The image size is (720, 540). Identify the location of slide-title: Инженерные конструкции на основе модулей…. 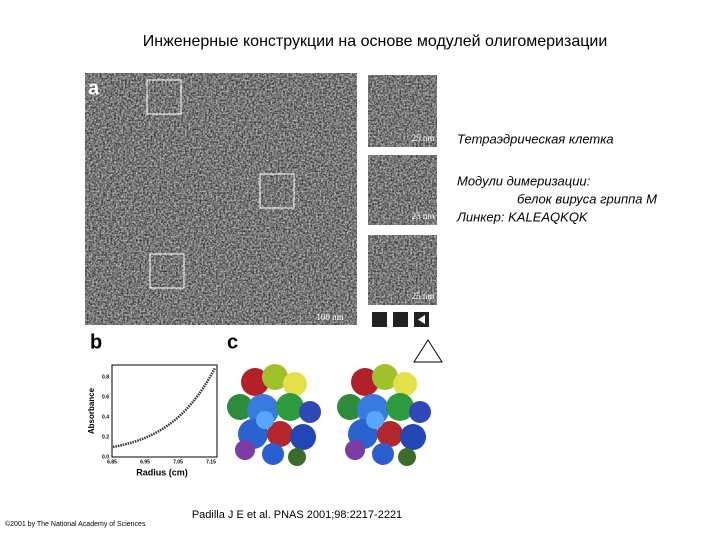
(375, 41).